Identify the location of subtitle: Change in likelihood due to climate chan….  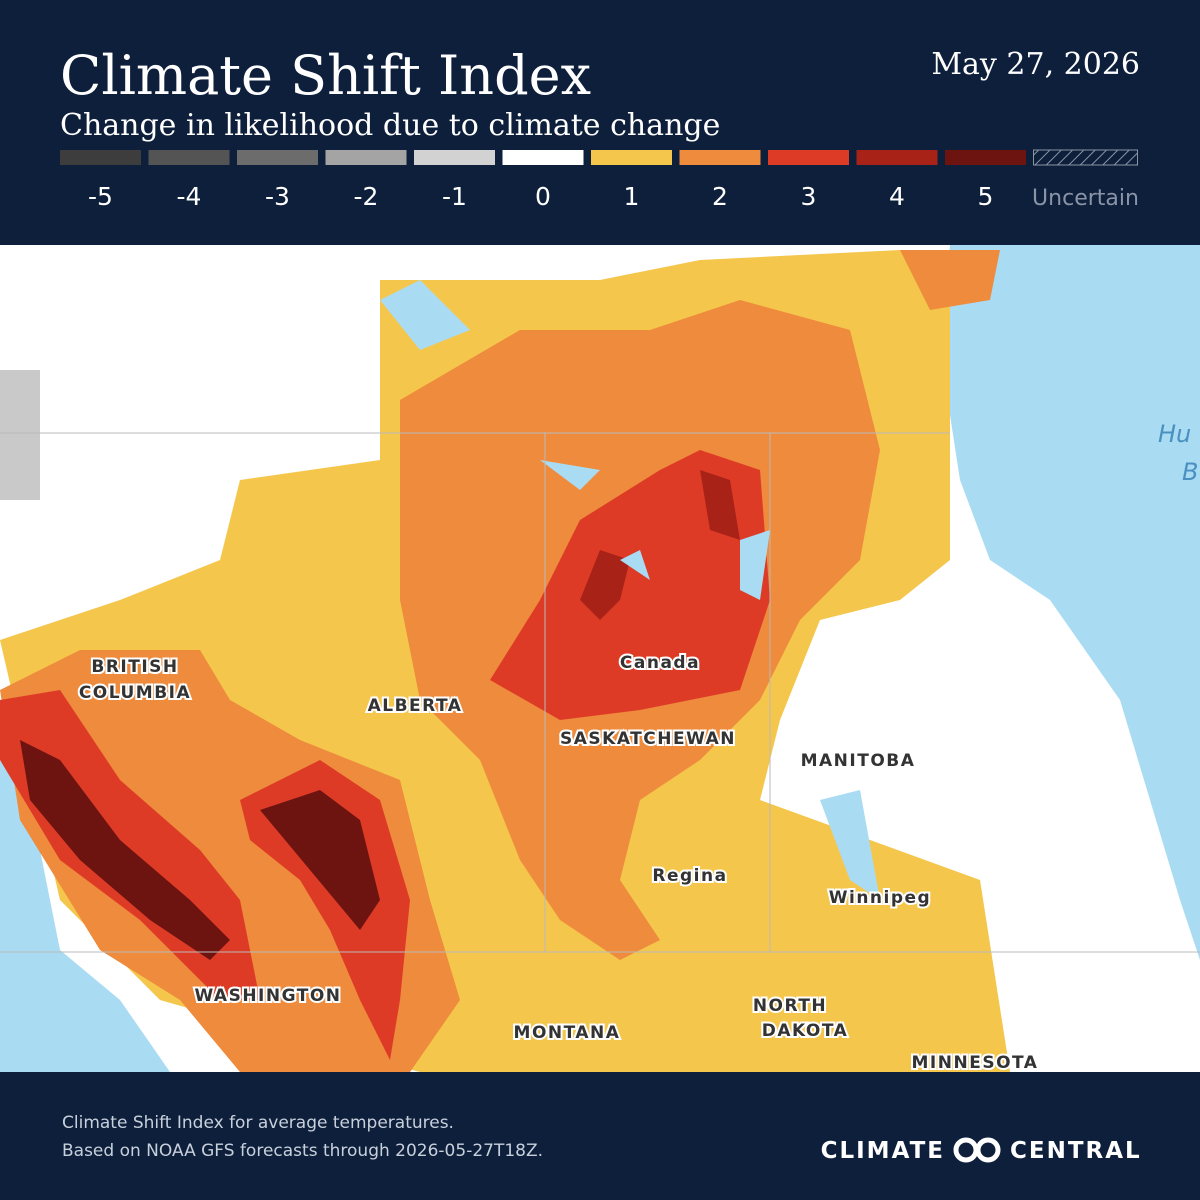
(390, 125).